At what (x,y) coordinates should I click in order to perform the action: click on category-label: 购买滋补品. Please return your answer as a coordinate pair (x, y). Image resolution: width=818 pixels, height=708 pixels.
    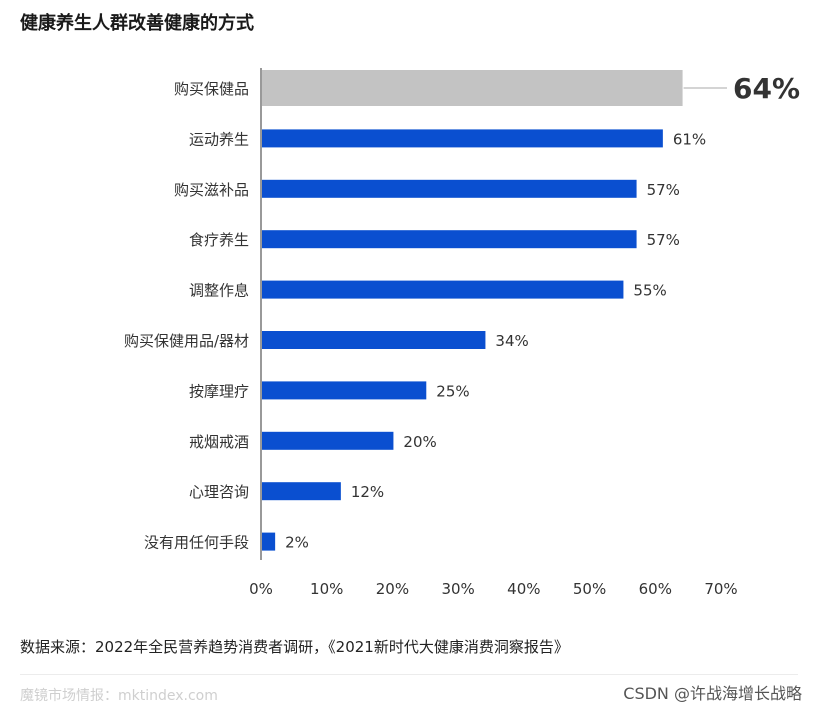
    Looking at the image, I should click on (211, 190).